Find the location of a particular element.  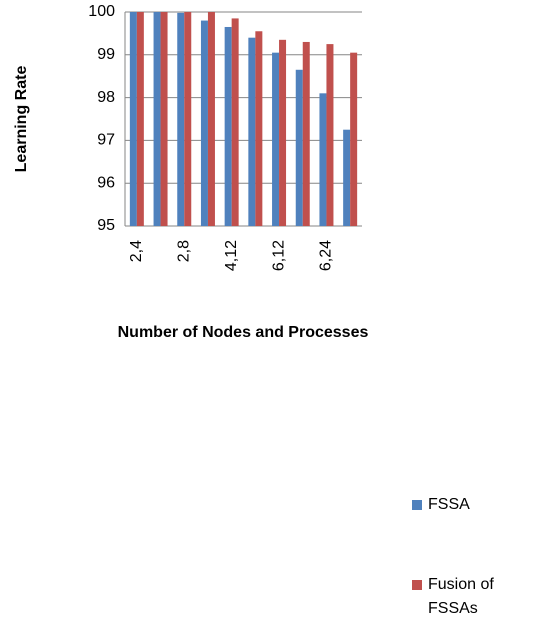

y-tick-label: 99 is located at coordinates (106, 54).